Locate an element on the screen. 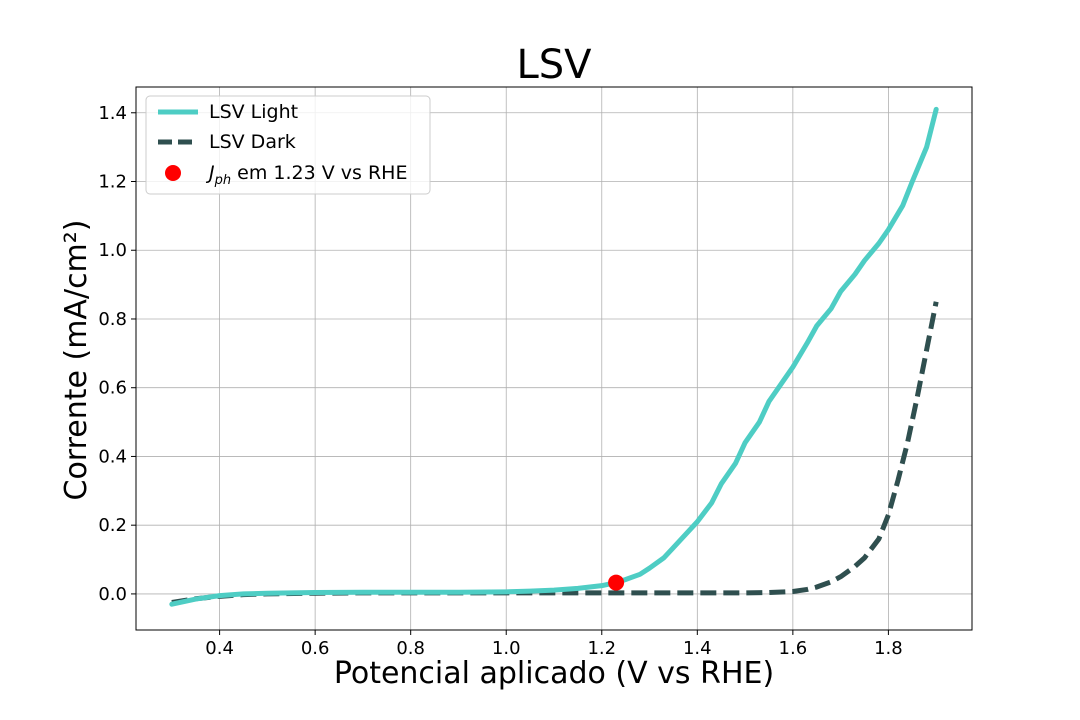 This screenshot has width=1080, height=720. y-tick-label: 0.2 is located at coordinates (112, 525).